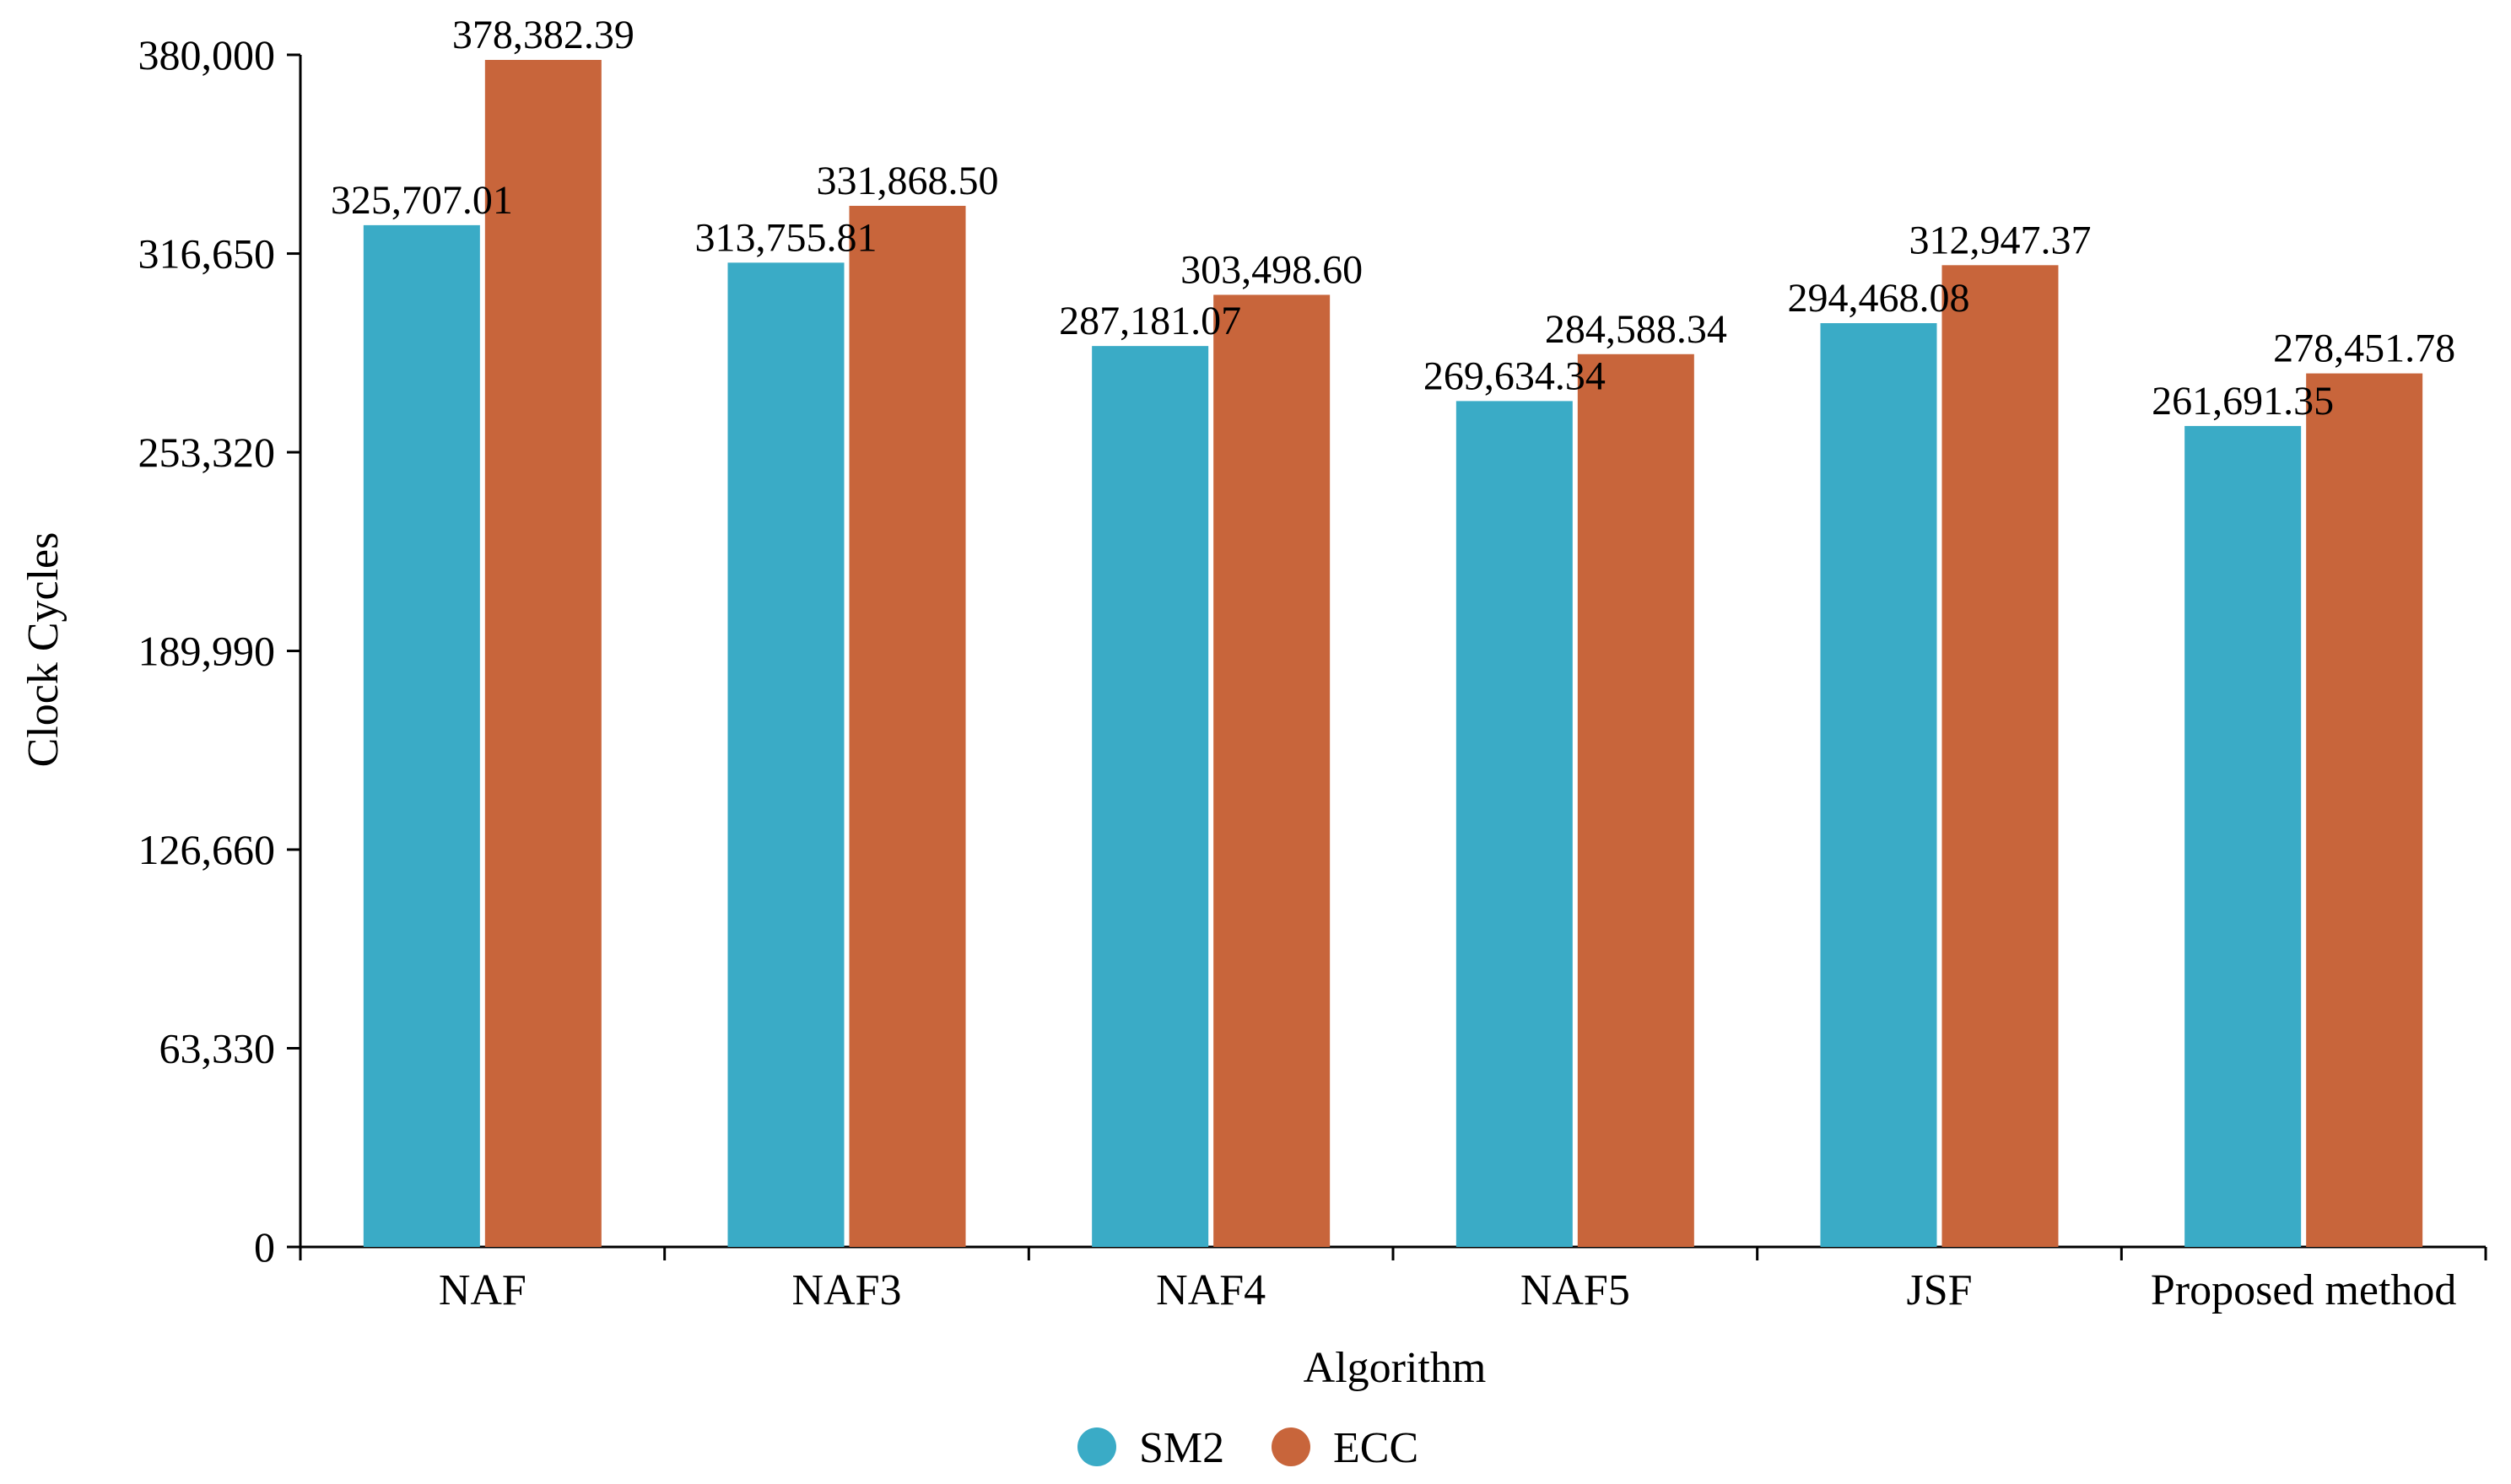 The image size is (2511, 1484). I want to click on y-tick-label: 63,330, so click(217, 1048).